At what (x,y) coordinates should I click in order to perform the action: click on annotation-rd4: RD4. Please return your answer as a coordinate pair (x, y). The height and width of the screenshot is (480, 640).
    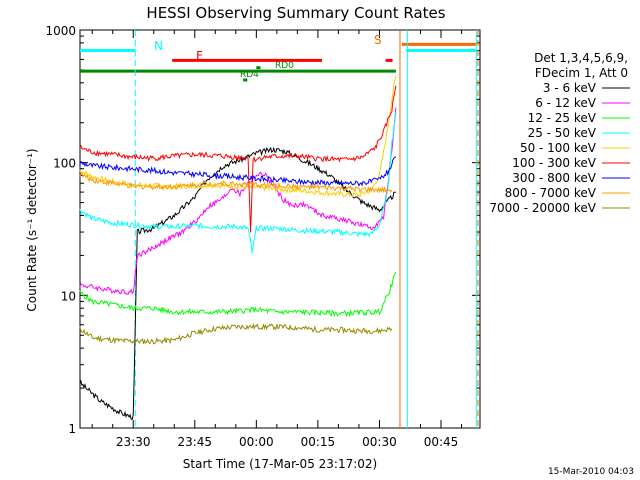
    Looking at the image, I should click on (249, 75).